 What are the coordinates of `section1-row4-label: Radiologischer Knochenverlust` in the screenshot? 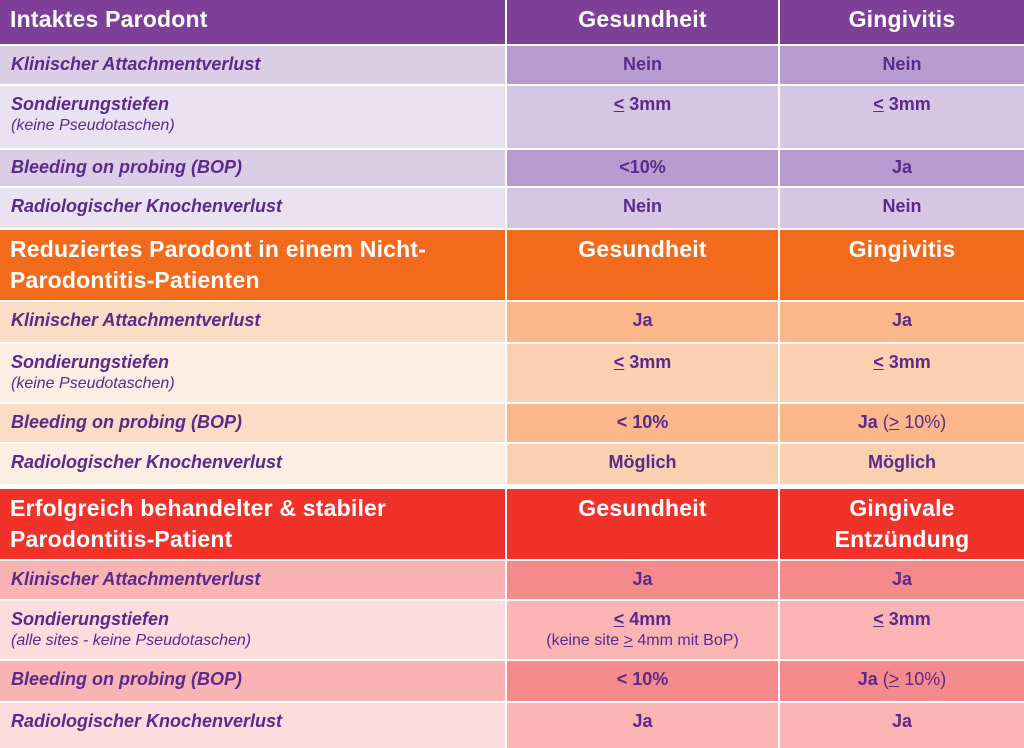 It's located at (252, 208).